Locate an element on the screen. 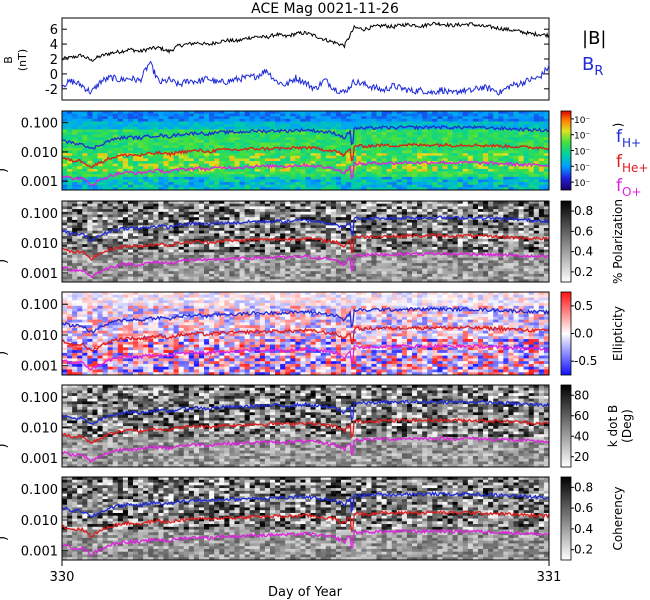  series-line-babs is located at coordinates (305, 41).